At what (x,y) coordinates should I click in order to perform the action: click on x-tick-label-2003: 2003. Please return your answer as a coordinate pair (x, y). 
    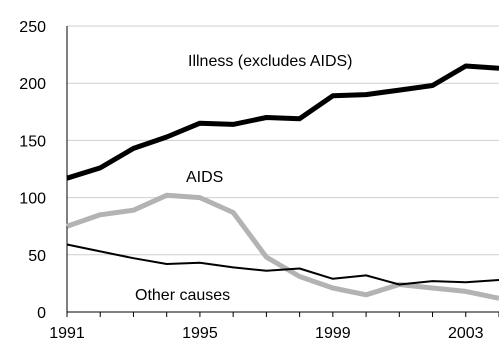
    Looking at the image, I should click on (466, 333).